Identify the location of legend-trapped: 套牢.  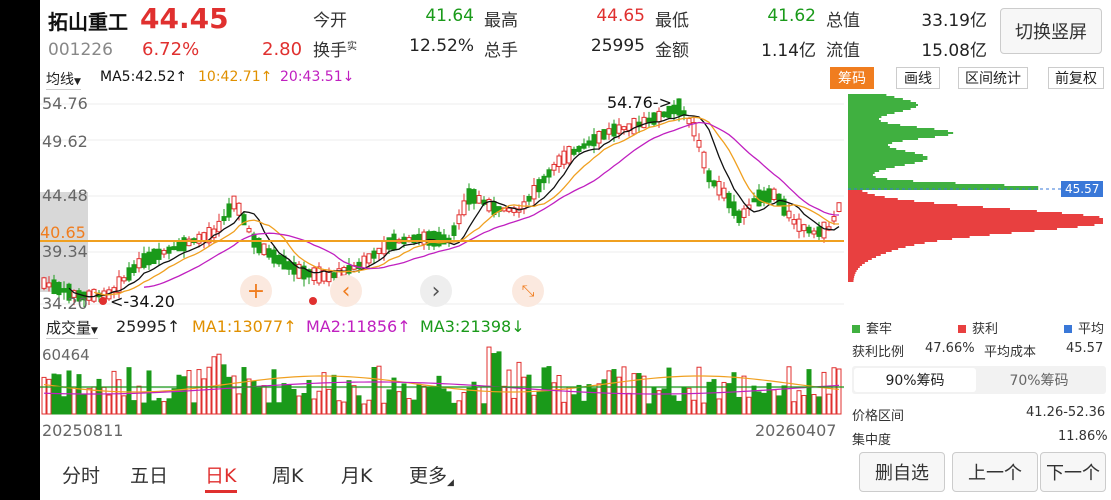
(872, 327).